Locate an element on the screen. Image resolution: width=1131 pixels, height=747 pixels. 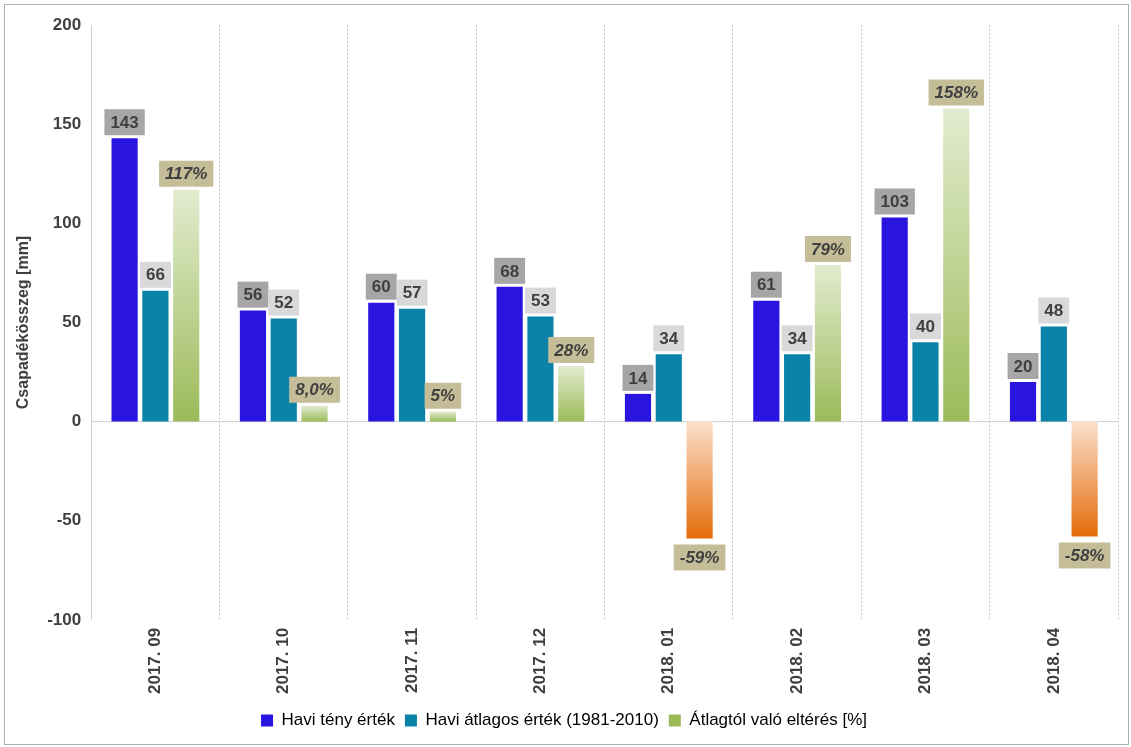
y-axis-title: Csapadékösszeg [mm] is located at coordinates (23, 322).